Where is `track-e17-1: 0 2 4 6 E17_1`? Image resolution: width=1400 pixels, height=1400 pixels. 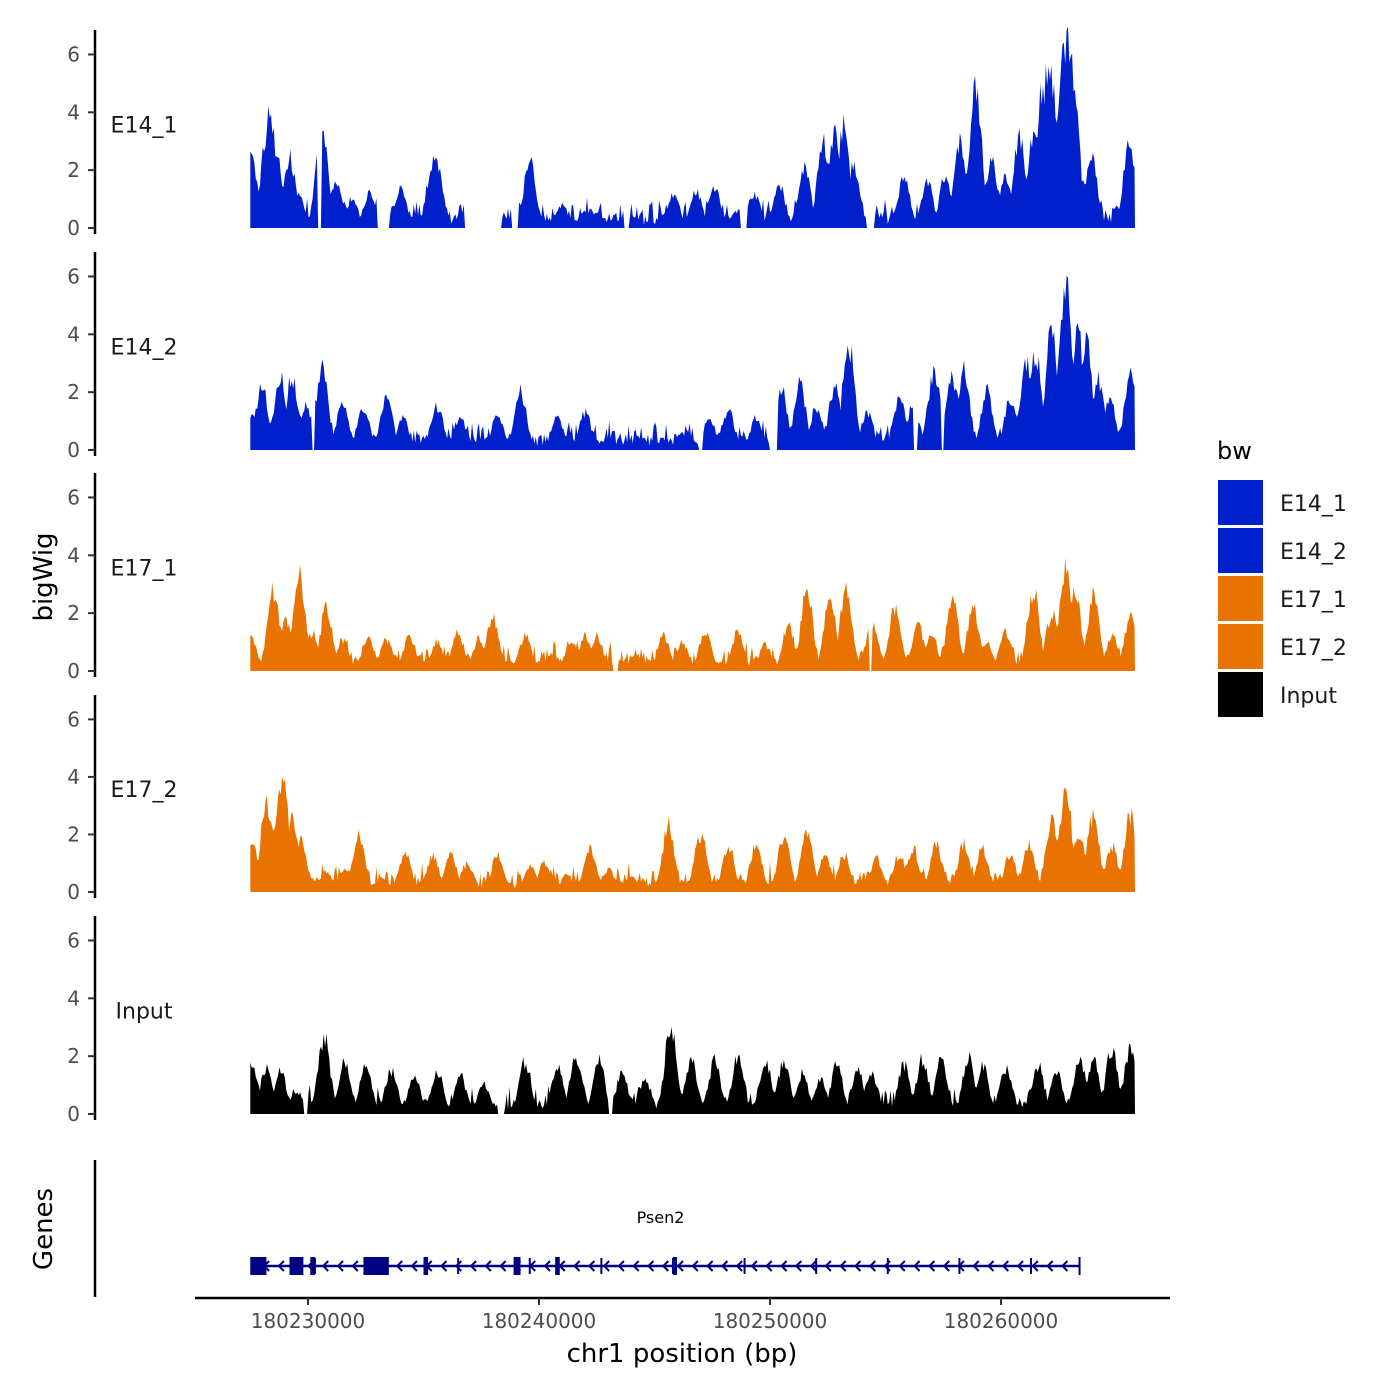 track-e17-1: 0 2 4 6 E17_1 is located at coordinates (601, 578).